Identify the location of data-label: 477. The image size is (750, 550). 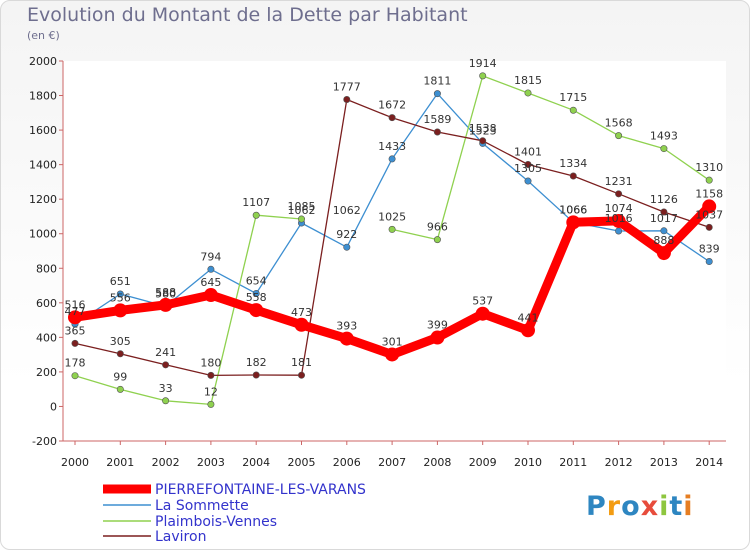
(75, 311).